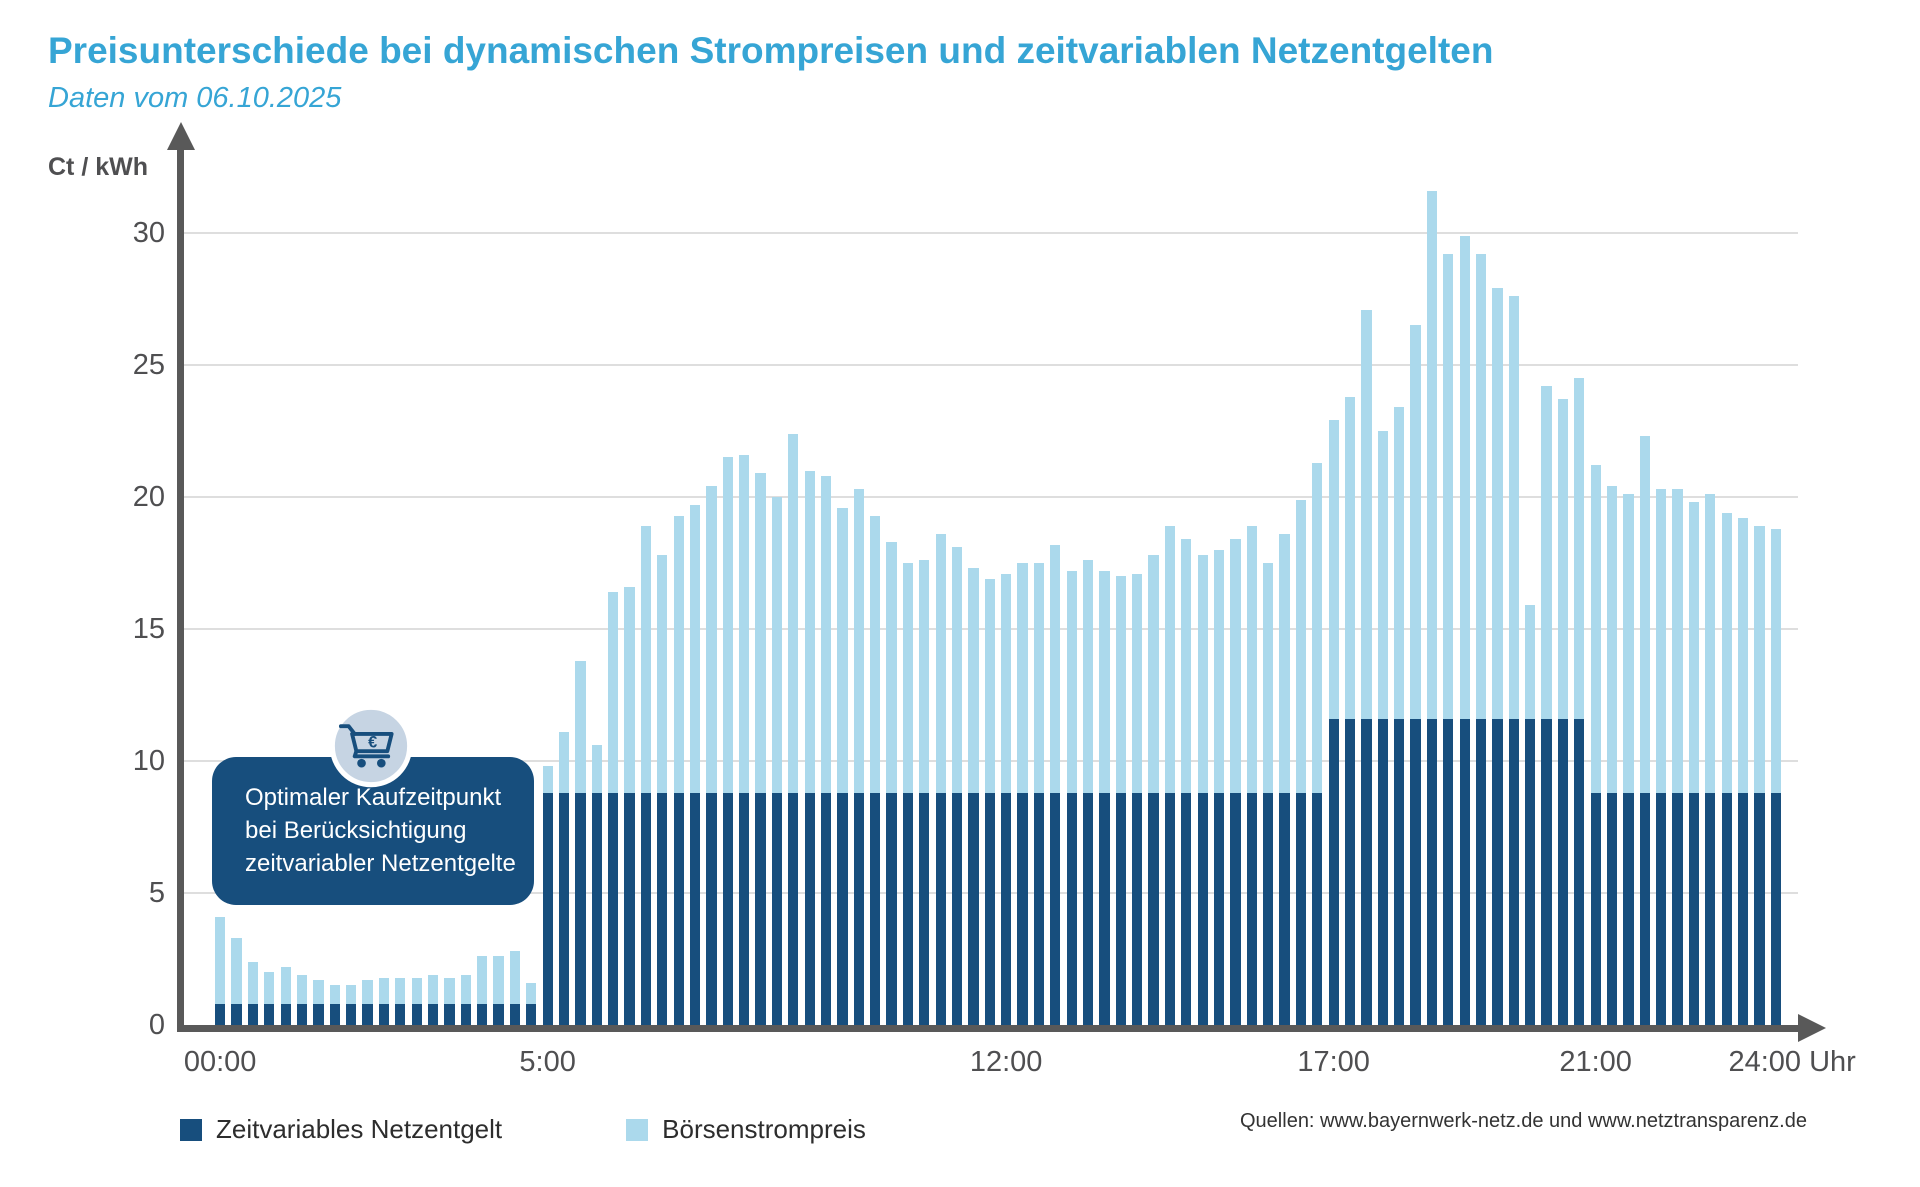  I want to click on bar-75-netzentgelt-segment, so click(1448, 871).